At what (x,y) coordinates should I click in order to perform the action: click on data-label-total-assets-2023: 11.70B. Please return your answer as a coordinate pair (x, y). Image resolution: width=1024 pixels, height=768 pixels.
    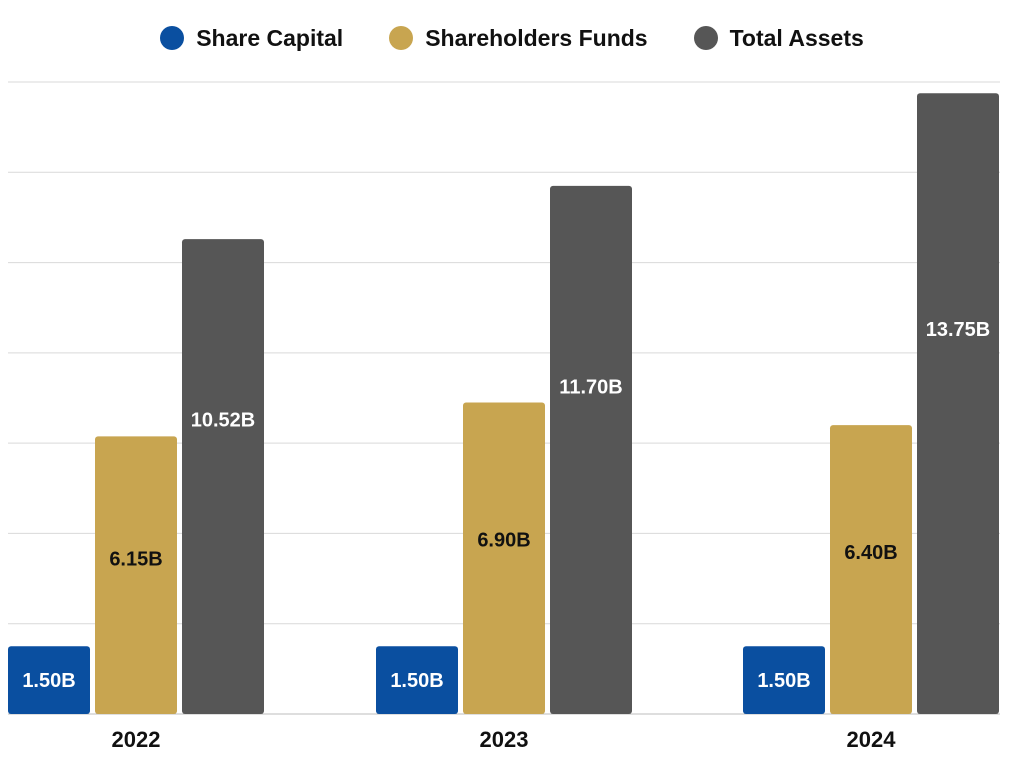
    Looking at the image, I should click on (590, 388).